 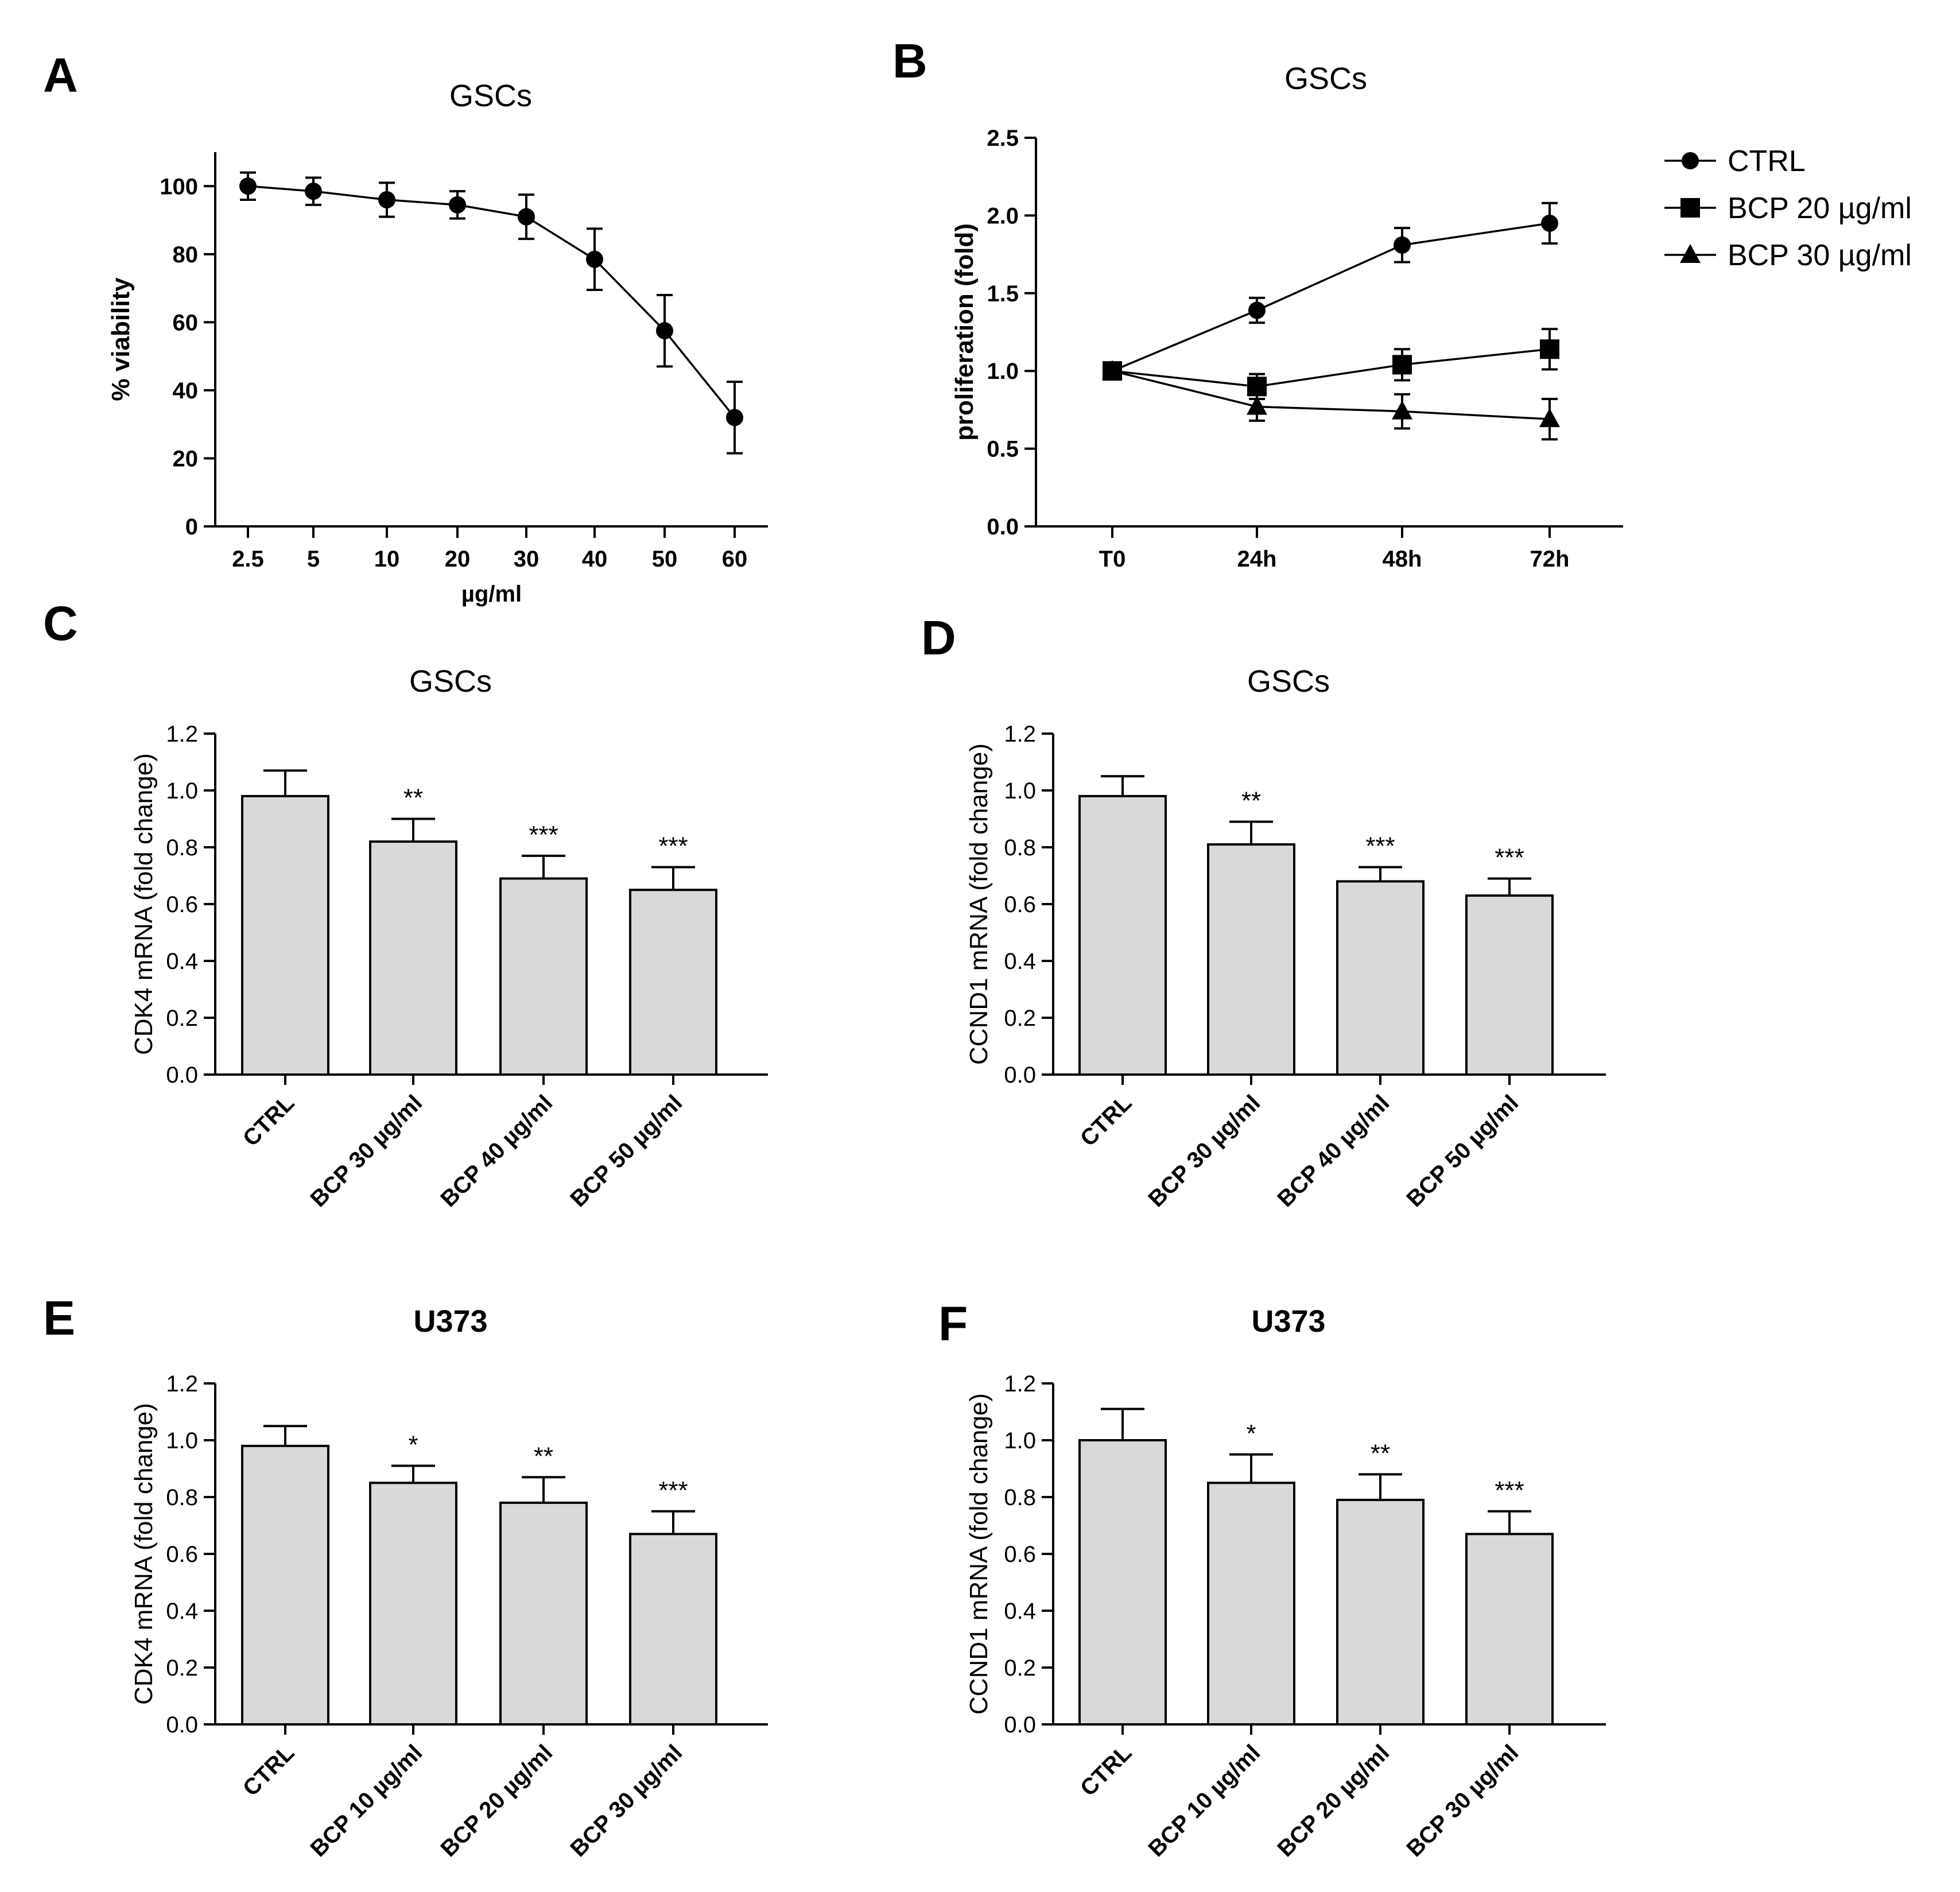 What do you see at coordinates (939, 638) in the screenshot?
I see `panel-letter: D` at bounding box center [939, 638].